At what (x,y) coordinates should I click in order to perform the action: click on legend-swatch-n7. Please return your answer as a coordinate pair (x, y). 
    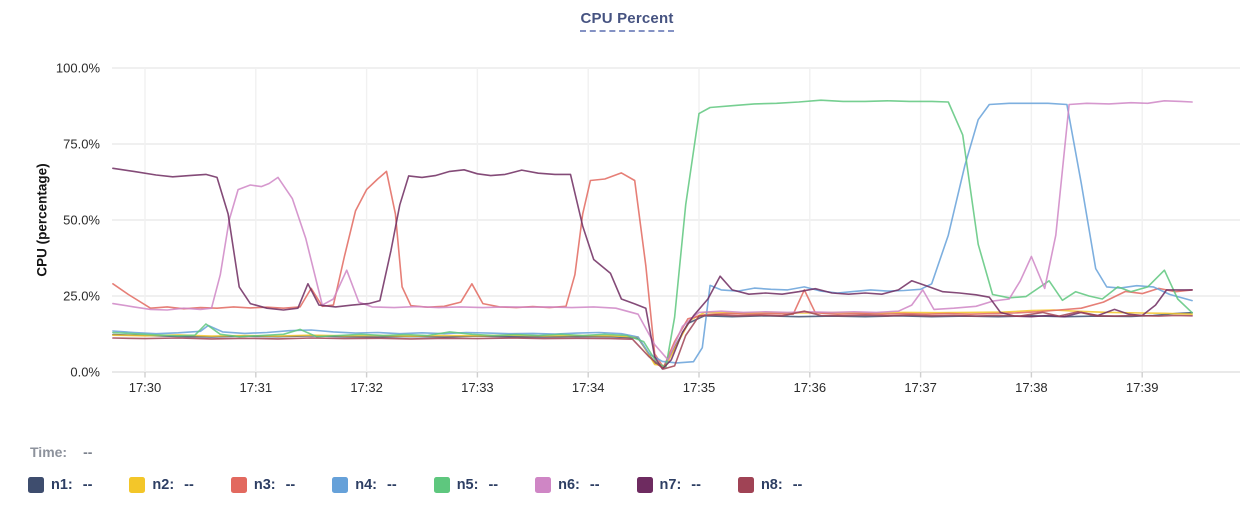
    Looking at the image, I should click on (644, 485).